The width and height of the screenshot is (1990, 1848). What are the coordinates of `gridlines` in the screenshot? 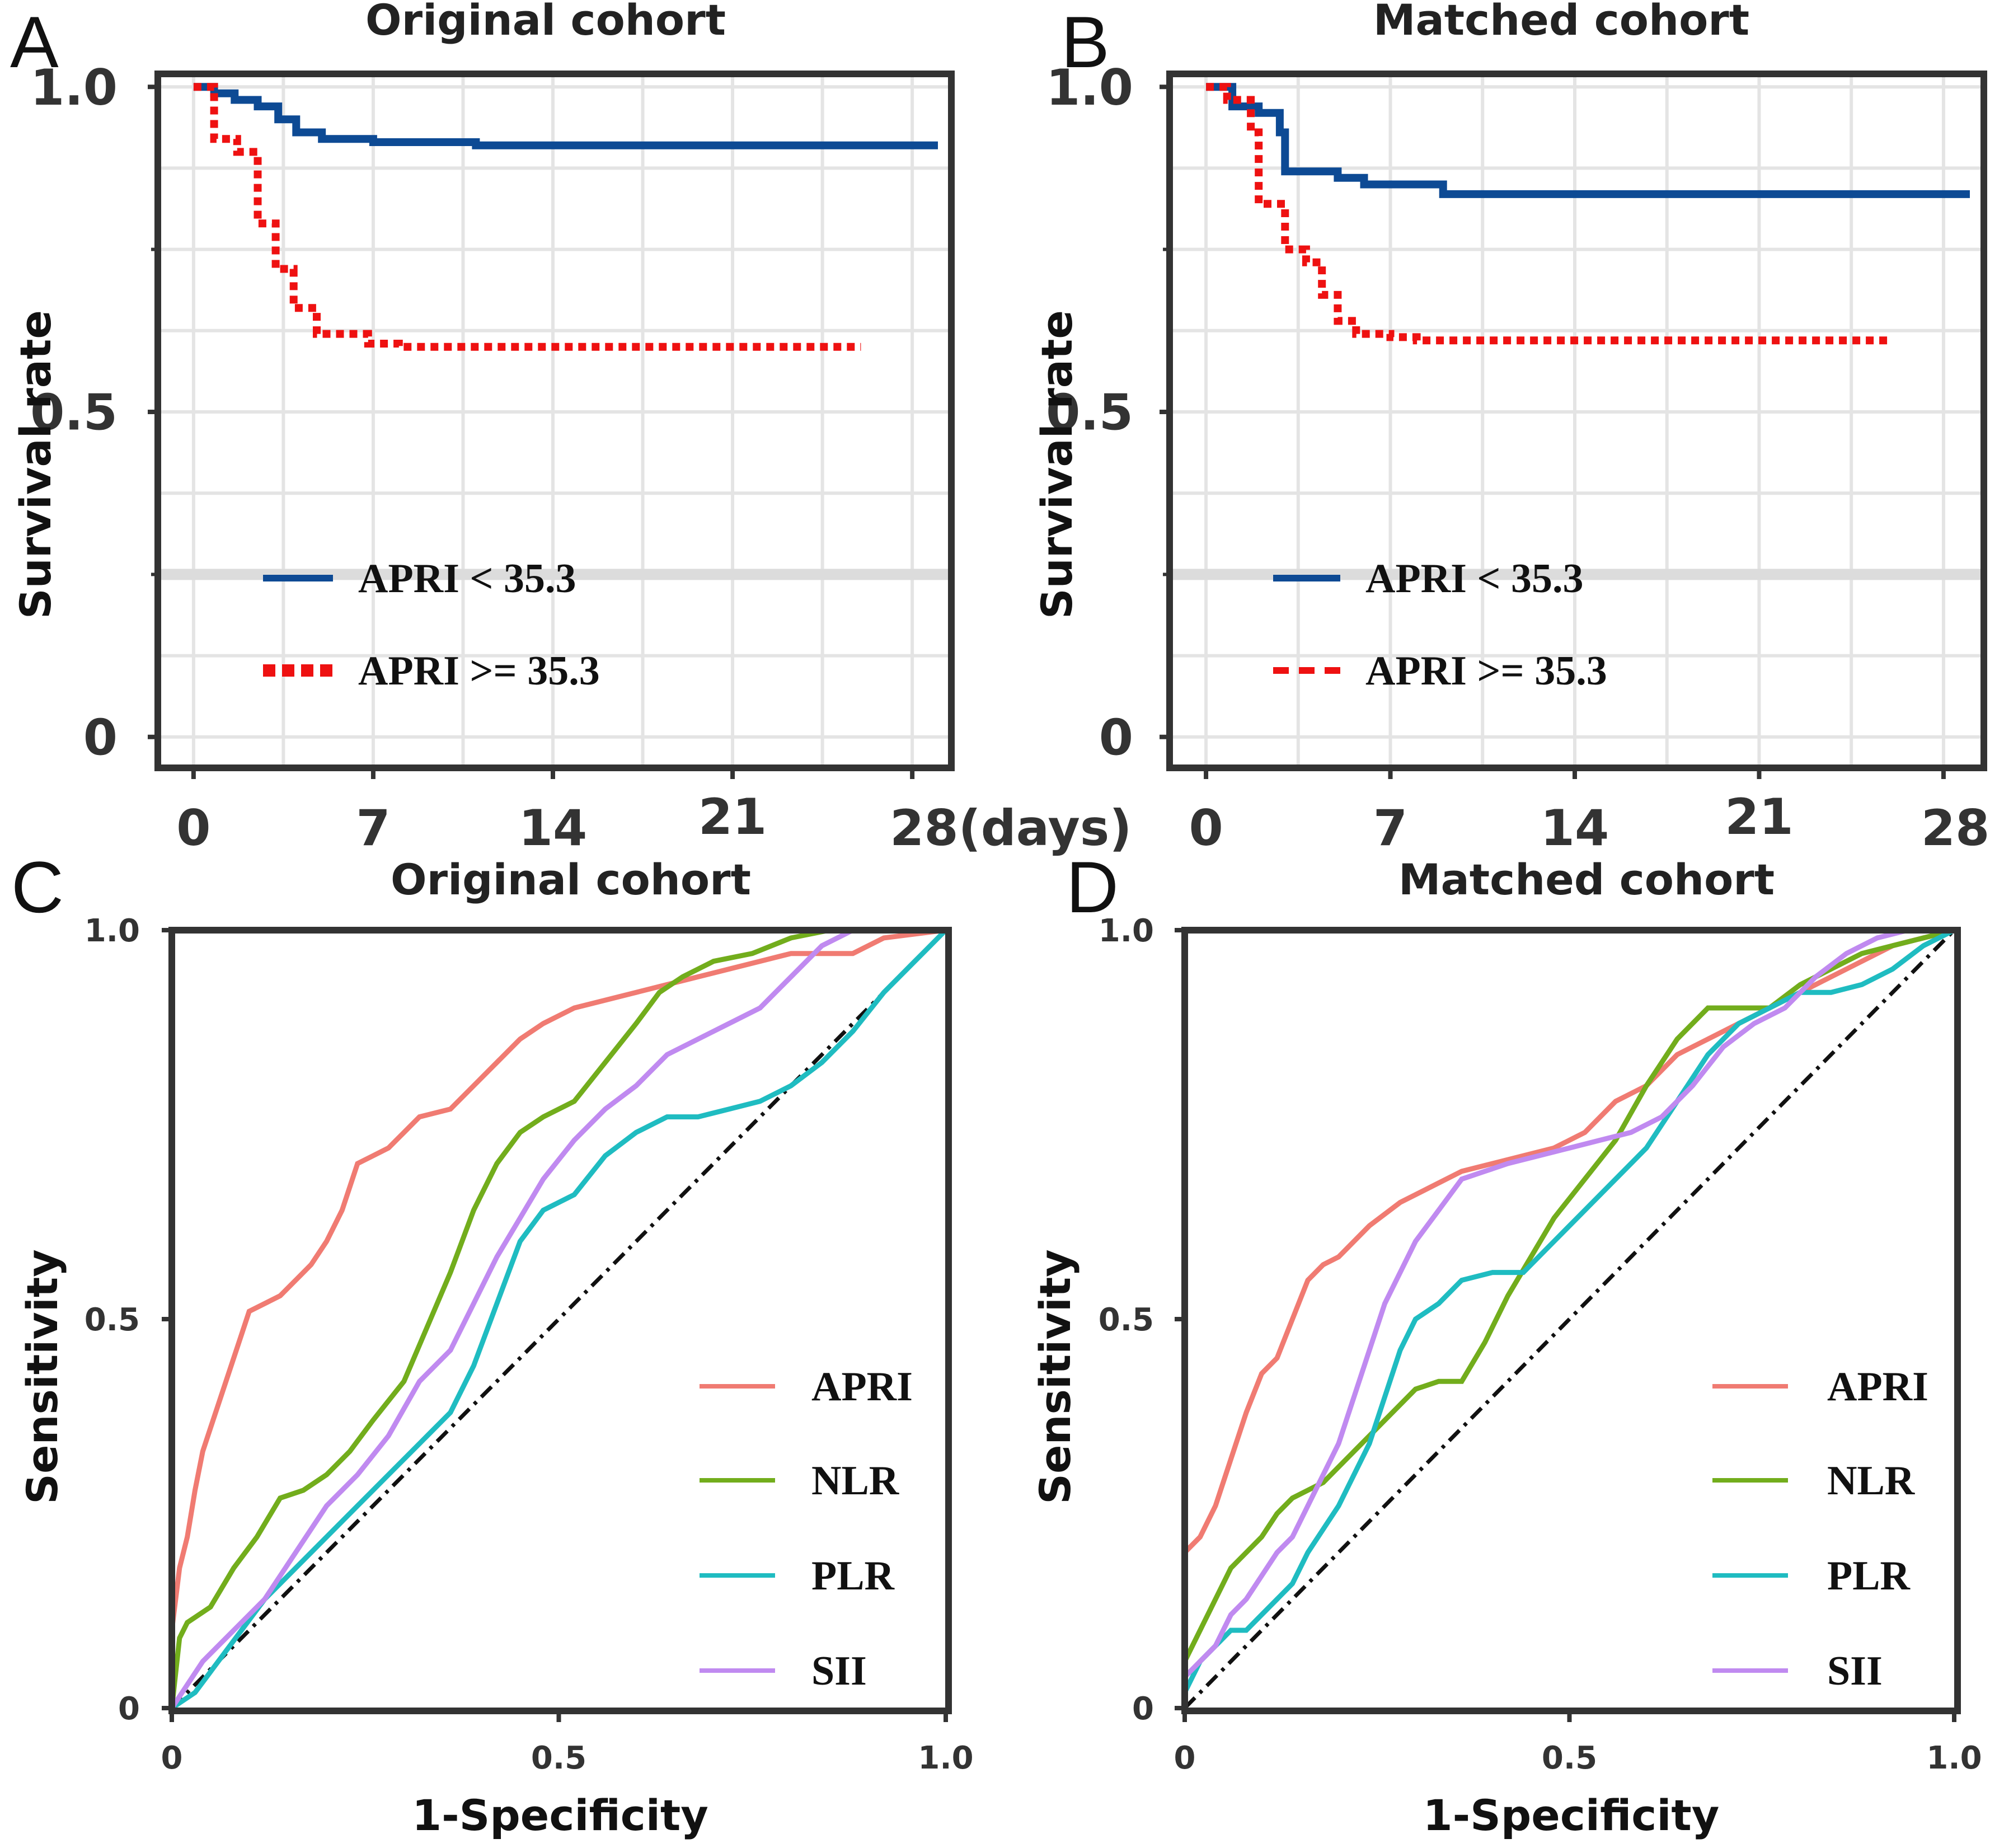 It's located at (554, 421).